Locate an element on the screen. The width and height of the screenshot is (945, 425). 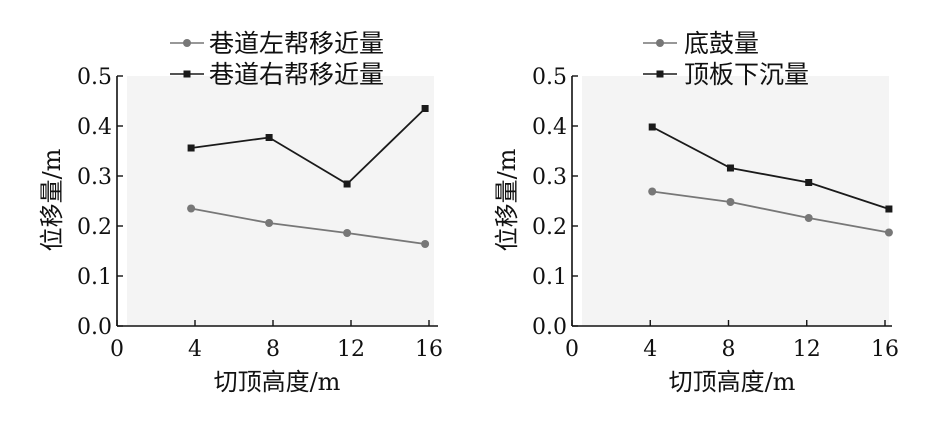
legend-label-1: 巷道右帮移近量 is located at coordinates (296, 74).